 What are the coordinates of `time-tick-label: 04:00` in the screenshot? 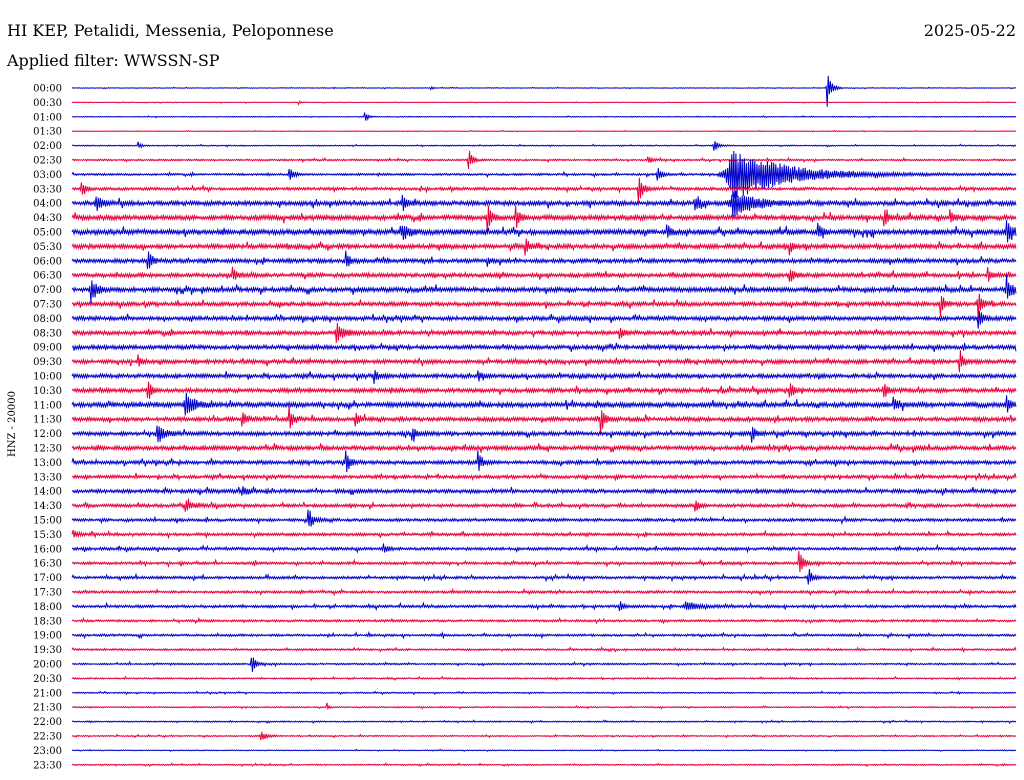 It's located at (47, 204).